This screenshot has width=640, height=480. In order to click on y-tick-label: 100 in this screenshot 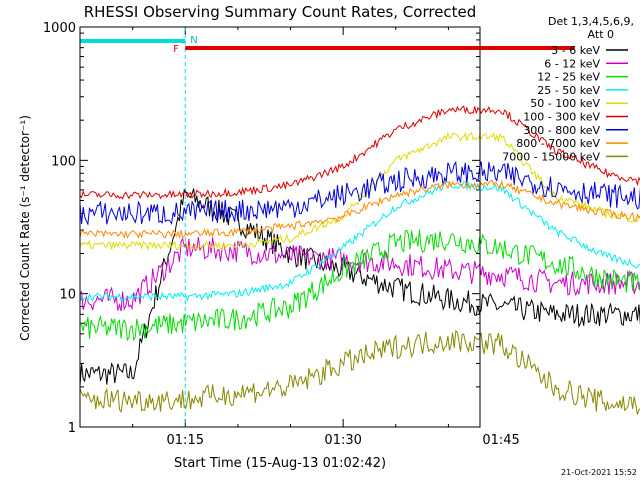, I will do `click(63, 161)`.